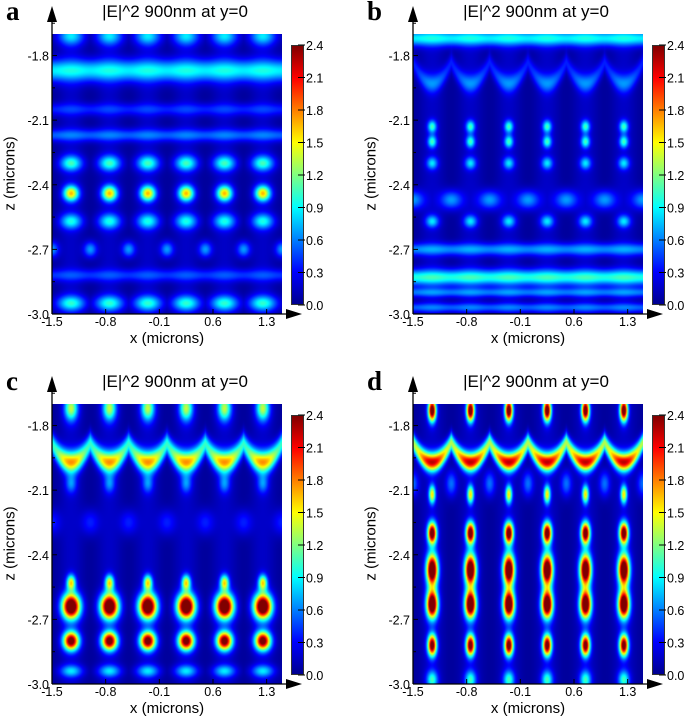  Describe the element at coordinates (375, 13) in the screenshot. I see `panel-label: b` at that location.